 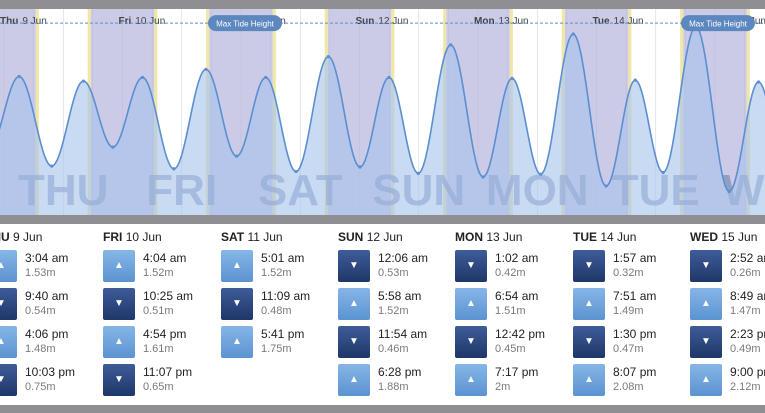 I want to click on column-date: 10 Jun, so click(x=143, y=237).